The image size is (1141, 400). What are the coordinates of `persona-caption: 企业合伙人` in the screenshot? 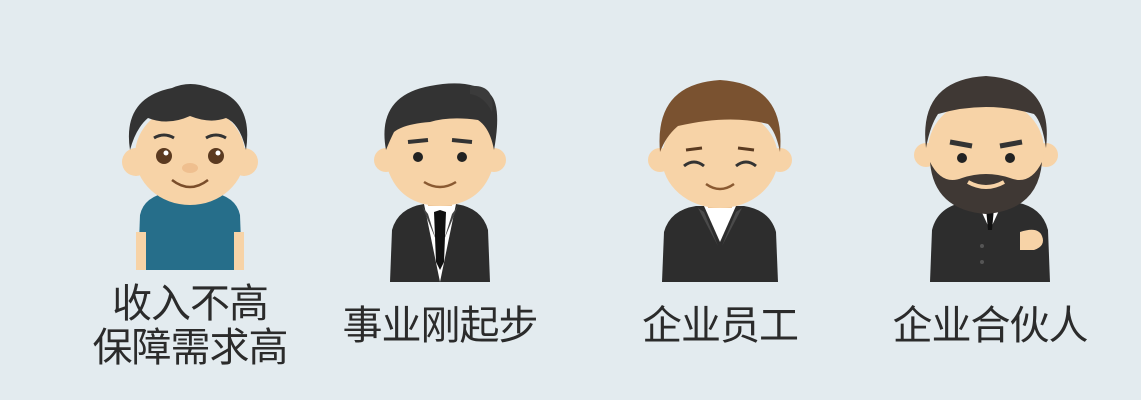 It's located at (990, 326).